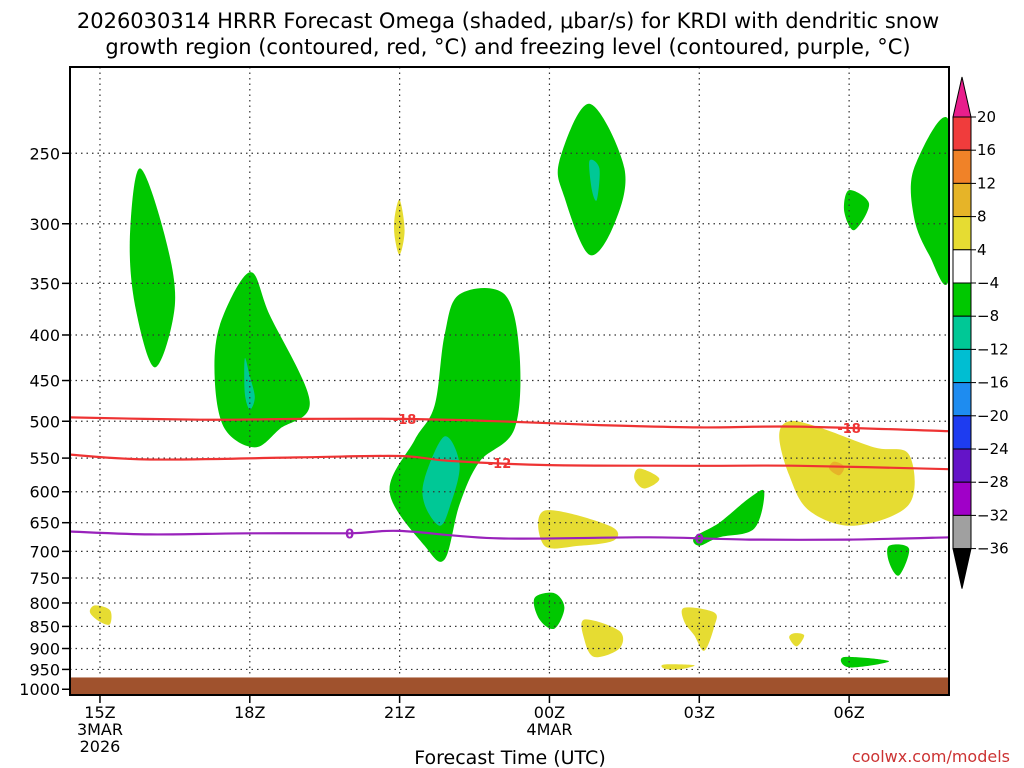  Describe the element at coordinates (44, 224) in the screenshot. I see `y-tick-label-300: 300` at that location.